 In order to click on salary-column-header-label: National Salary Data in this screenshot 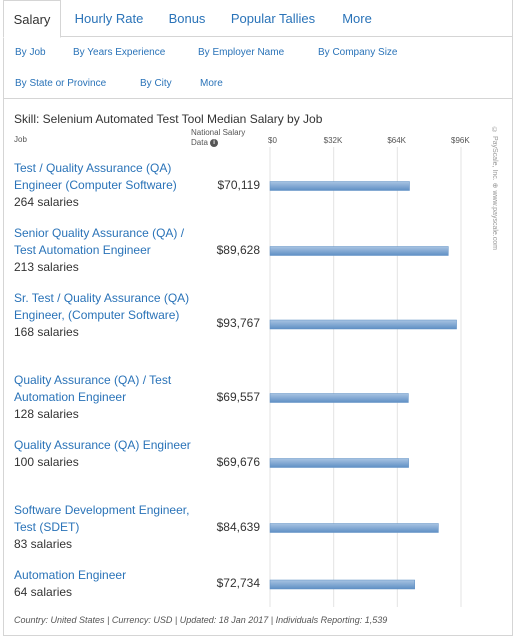, I will do `click(218, 137)`.